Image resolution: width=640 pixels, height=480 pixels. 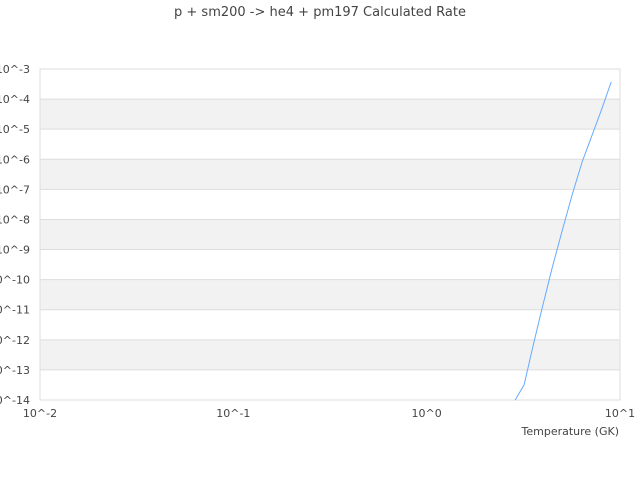 What do you see at coordinates (15, 99) in the screenshot?
I see `y-tick-label: 10^-4` at bounding box center [15, 99].